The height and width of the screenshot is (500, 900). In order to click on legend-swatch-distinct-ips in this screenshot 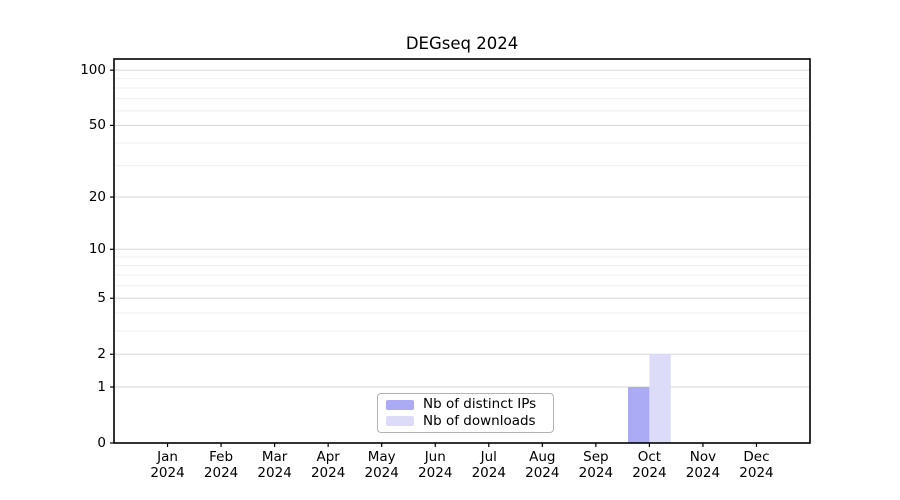, I will do `click(400, 405)`.